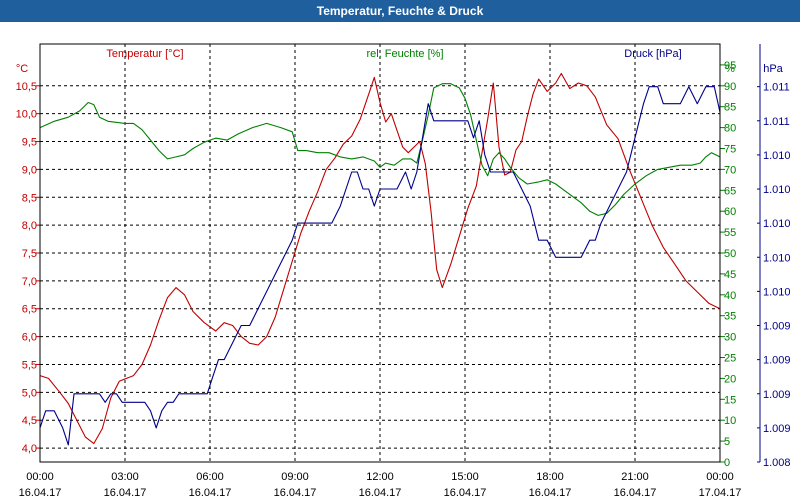 This screenshot has height=500, width=800. Describe the element at coordinates (727, 442) in the screenshot. I see `humidity-tick-label: 5` at that location.